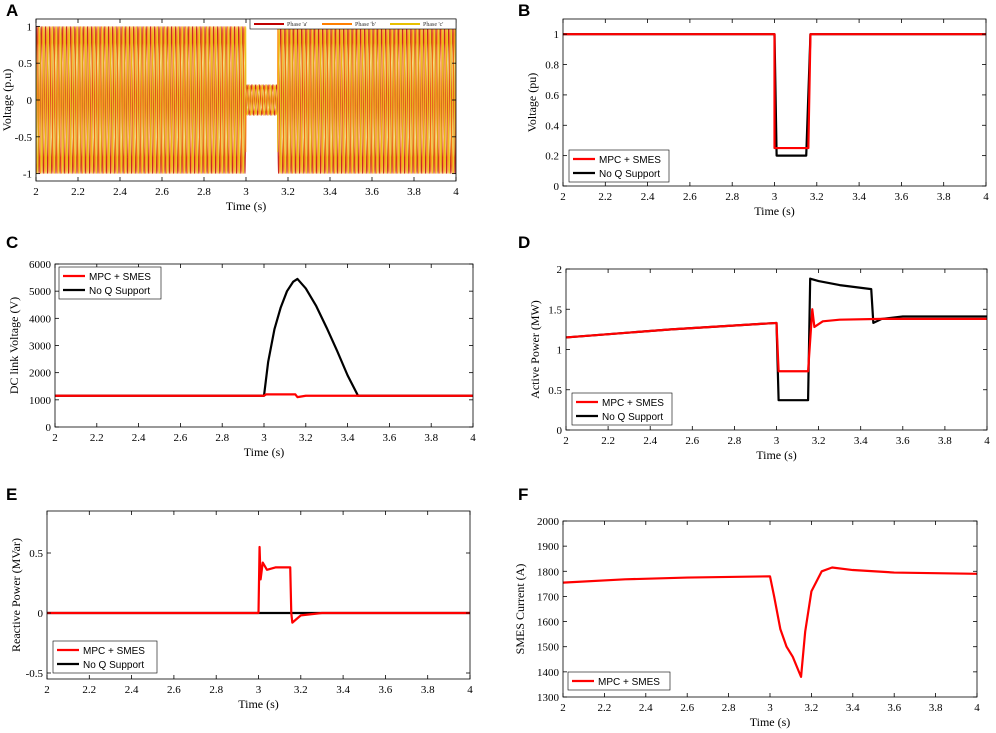  What do you see at coordinates (535, 349) in the screenshot?
I see `y-axis-label: Active Power (MW)` at bounding box center [535, 349].